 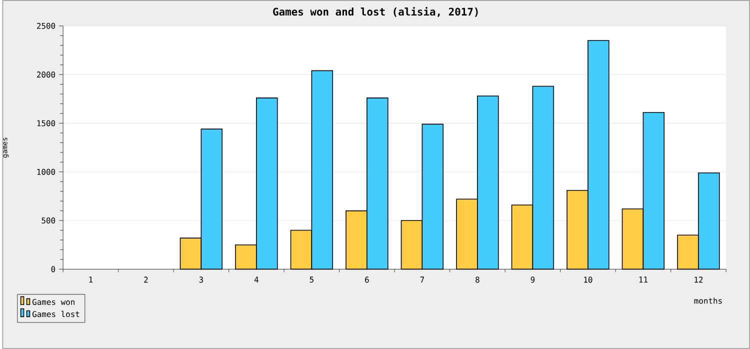 I want to click on chart-title: Games won and lost (alisia, 2017), so click(x=375, y=12).